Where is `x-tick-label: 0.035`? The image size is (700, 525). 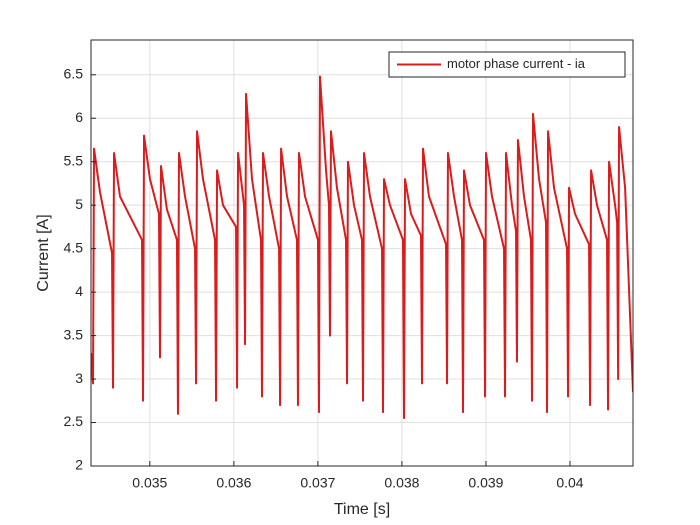
x-tick-label: 0.035 is located at coordinates (149, 483).